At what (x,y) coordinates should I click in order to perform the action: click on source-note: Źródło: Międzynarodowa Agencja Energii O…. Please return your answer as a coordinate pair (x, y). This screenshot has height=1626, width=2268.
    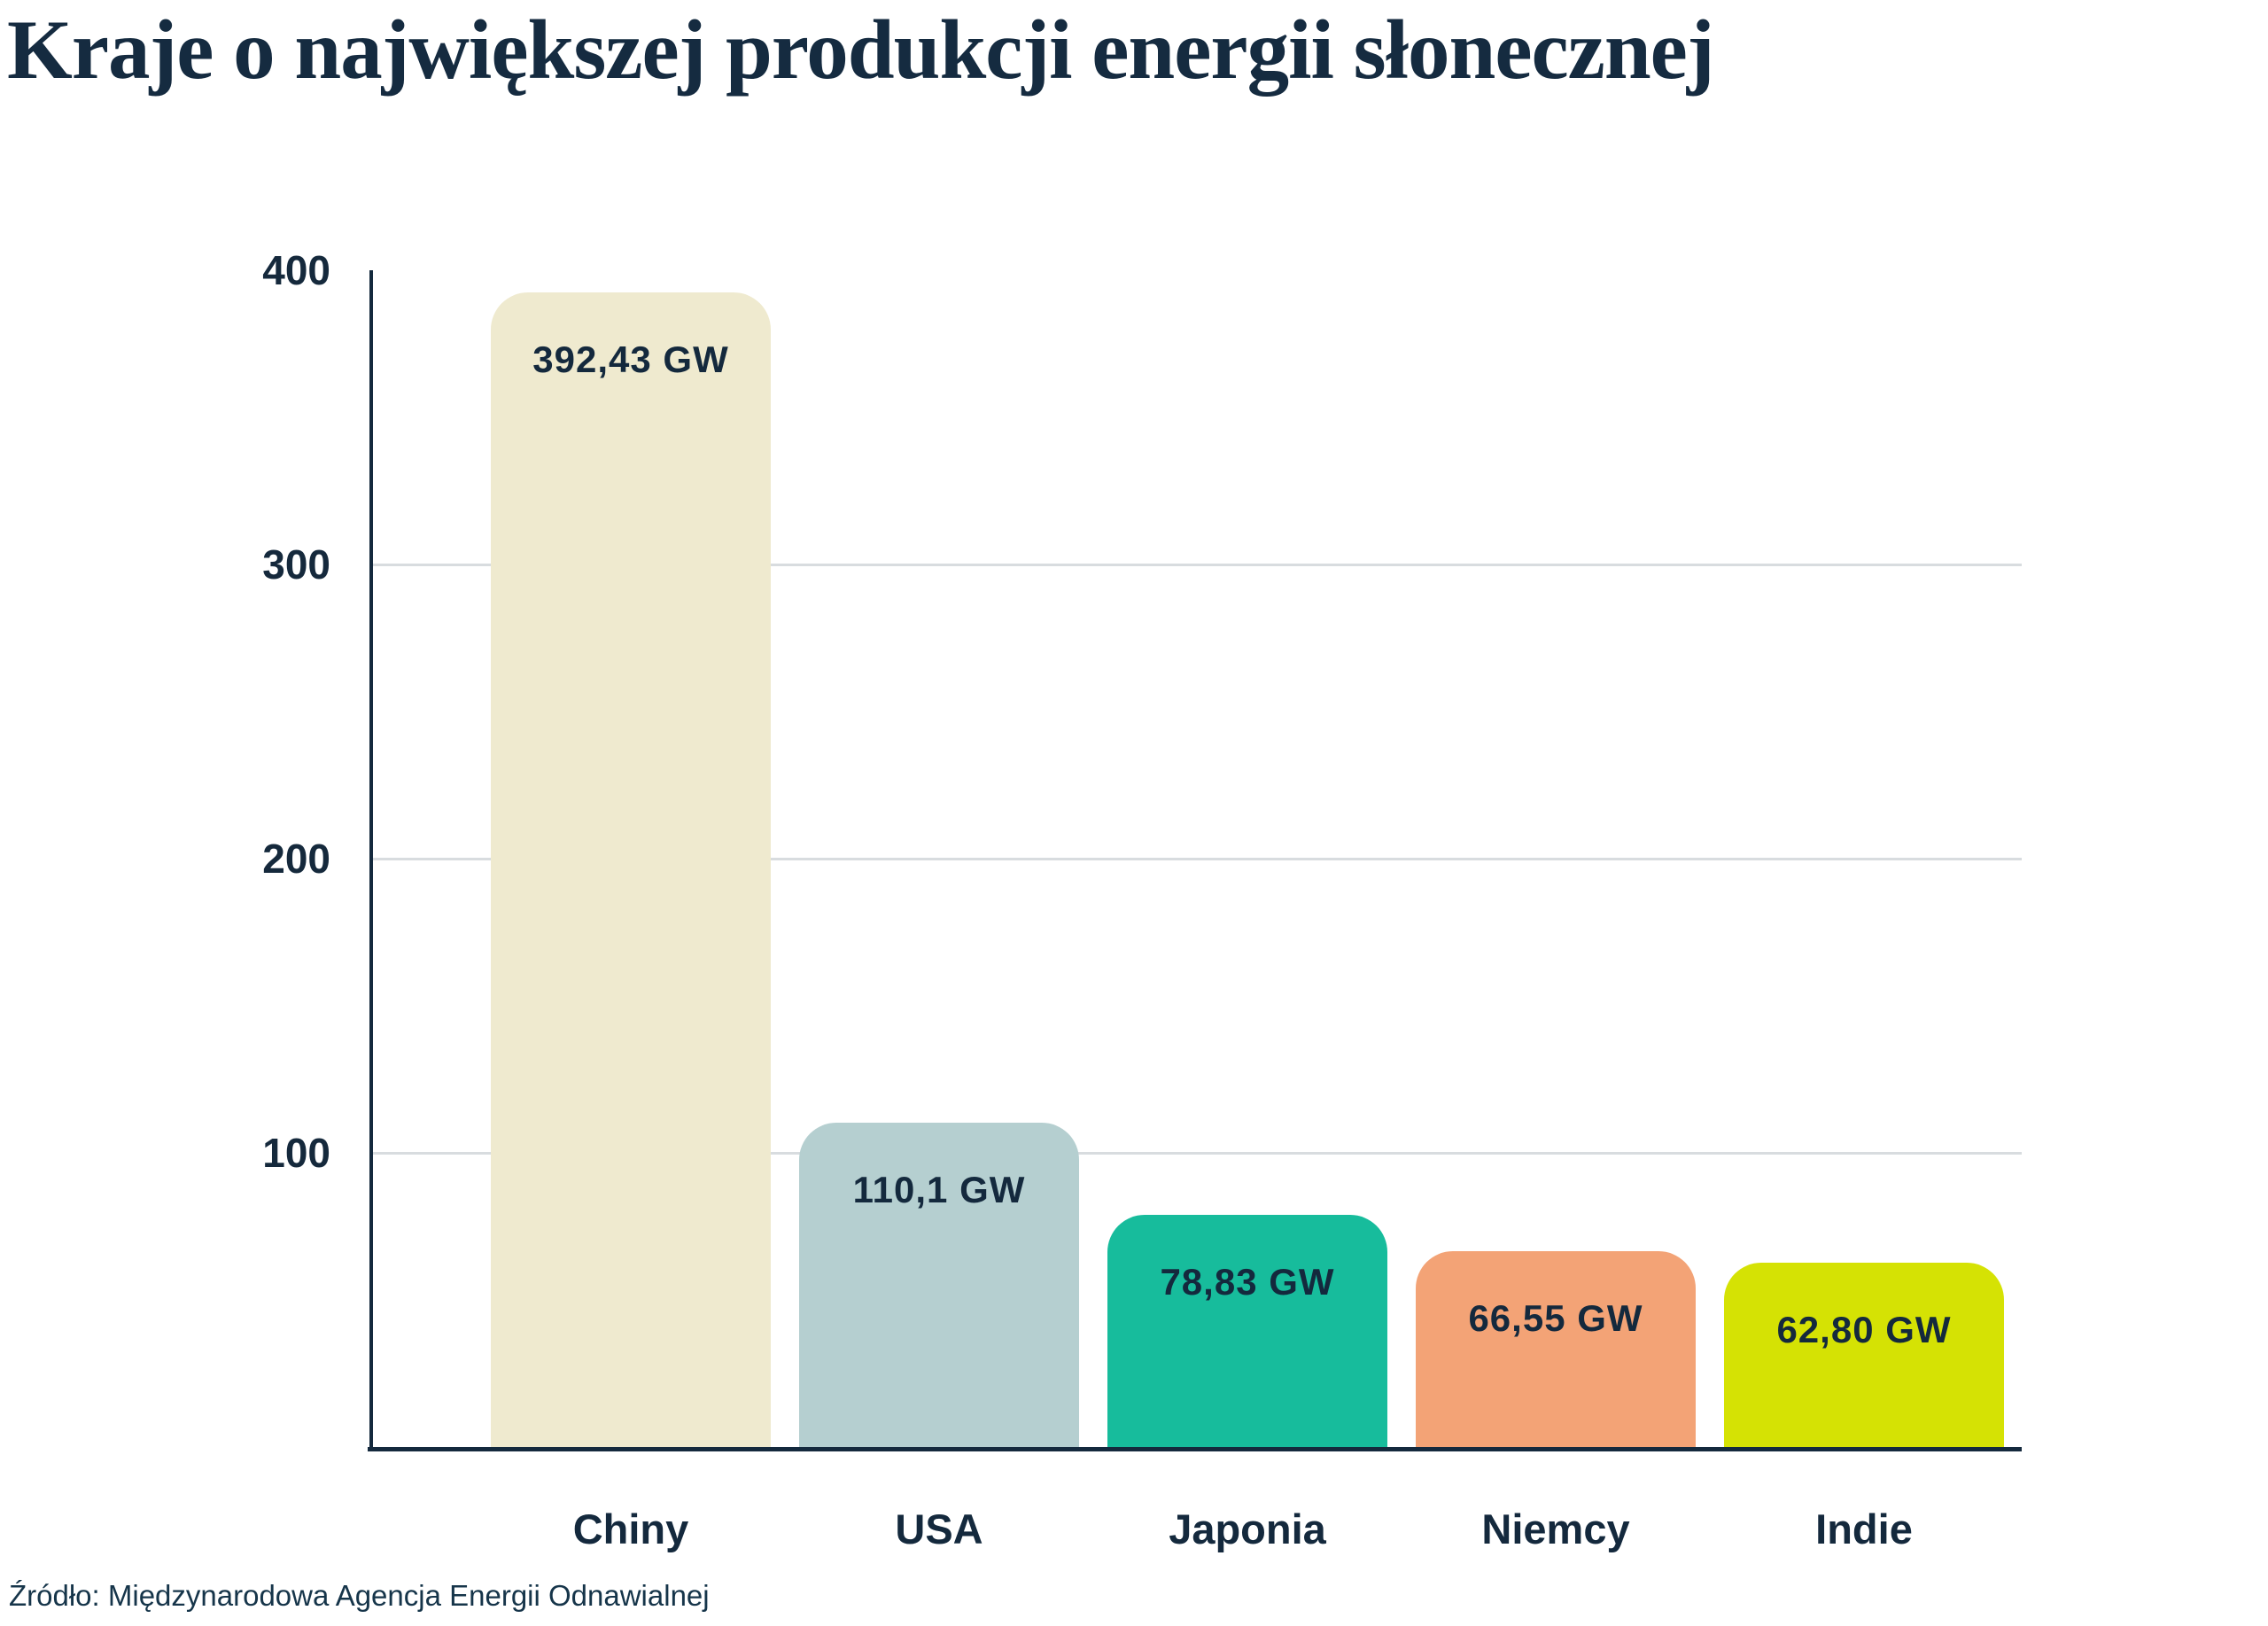
    Looking at the image, I should click on (359, 1595).